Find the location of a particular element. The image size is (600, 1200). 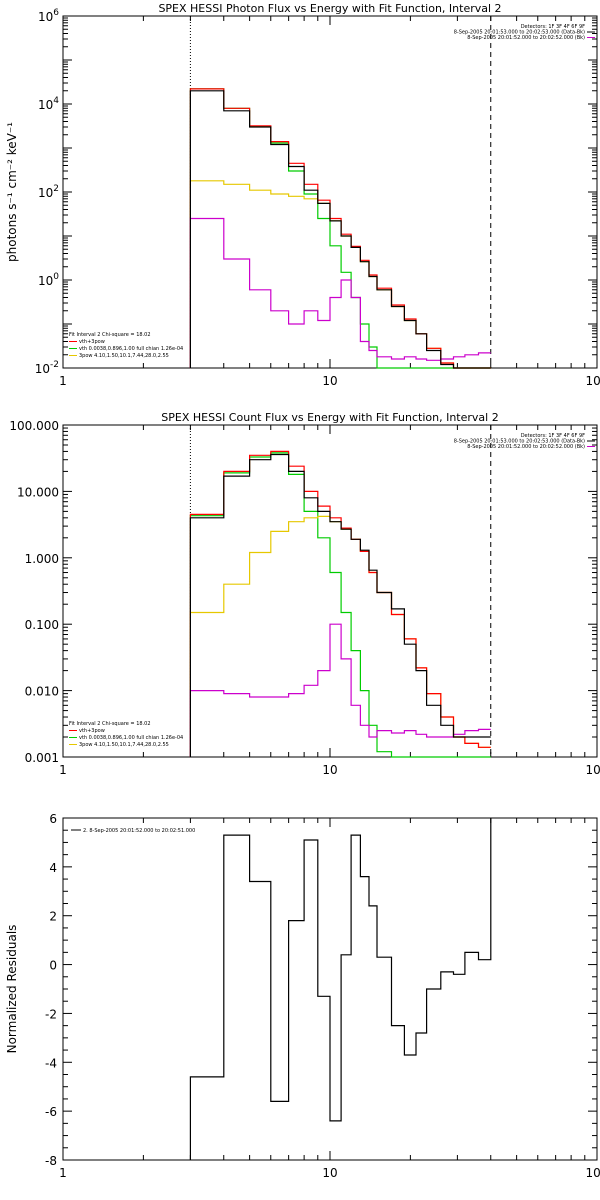

y-tick-label: 10² is located at coordinates (48, 192).